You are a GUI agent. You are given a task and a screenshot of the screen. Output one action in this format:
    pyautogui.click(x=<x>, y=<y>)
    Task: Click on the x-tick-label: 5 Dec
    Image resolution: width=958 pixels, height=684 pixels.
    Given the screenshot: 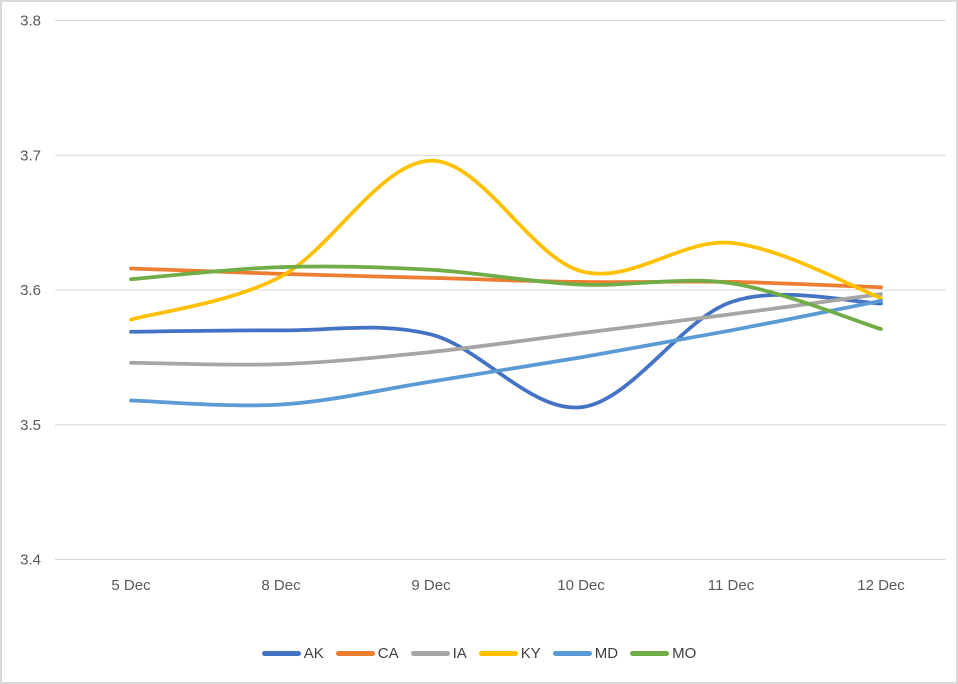 What is the action you would take?
    pyautogui.click(x=131, y=585)
    